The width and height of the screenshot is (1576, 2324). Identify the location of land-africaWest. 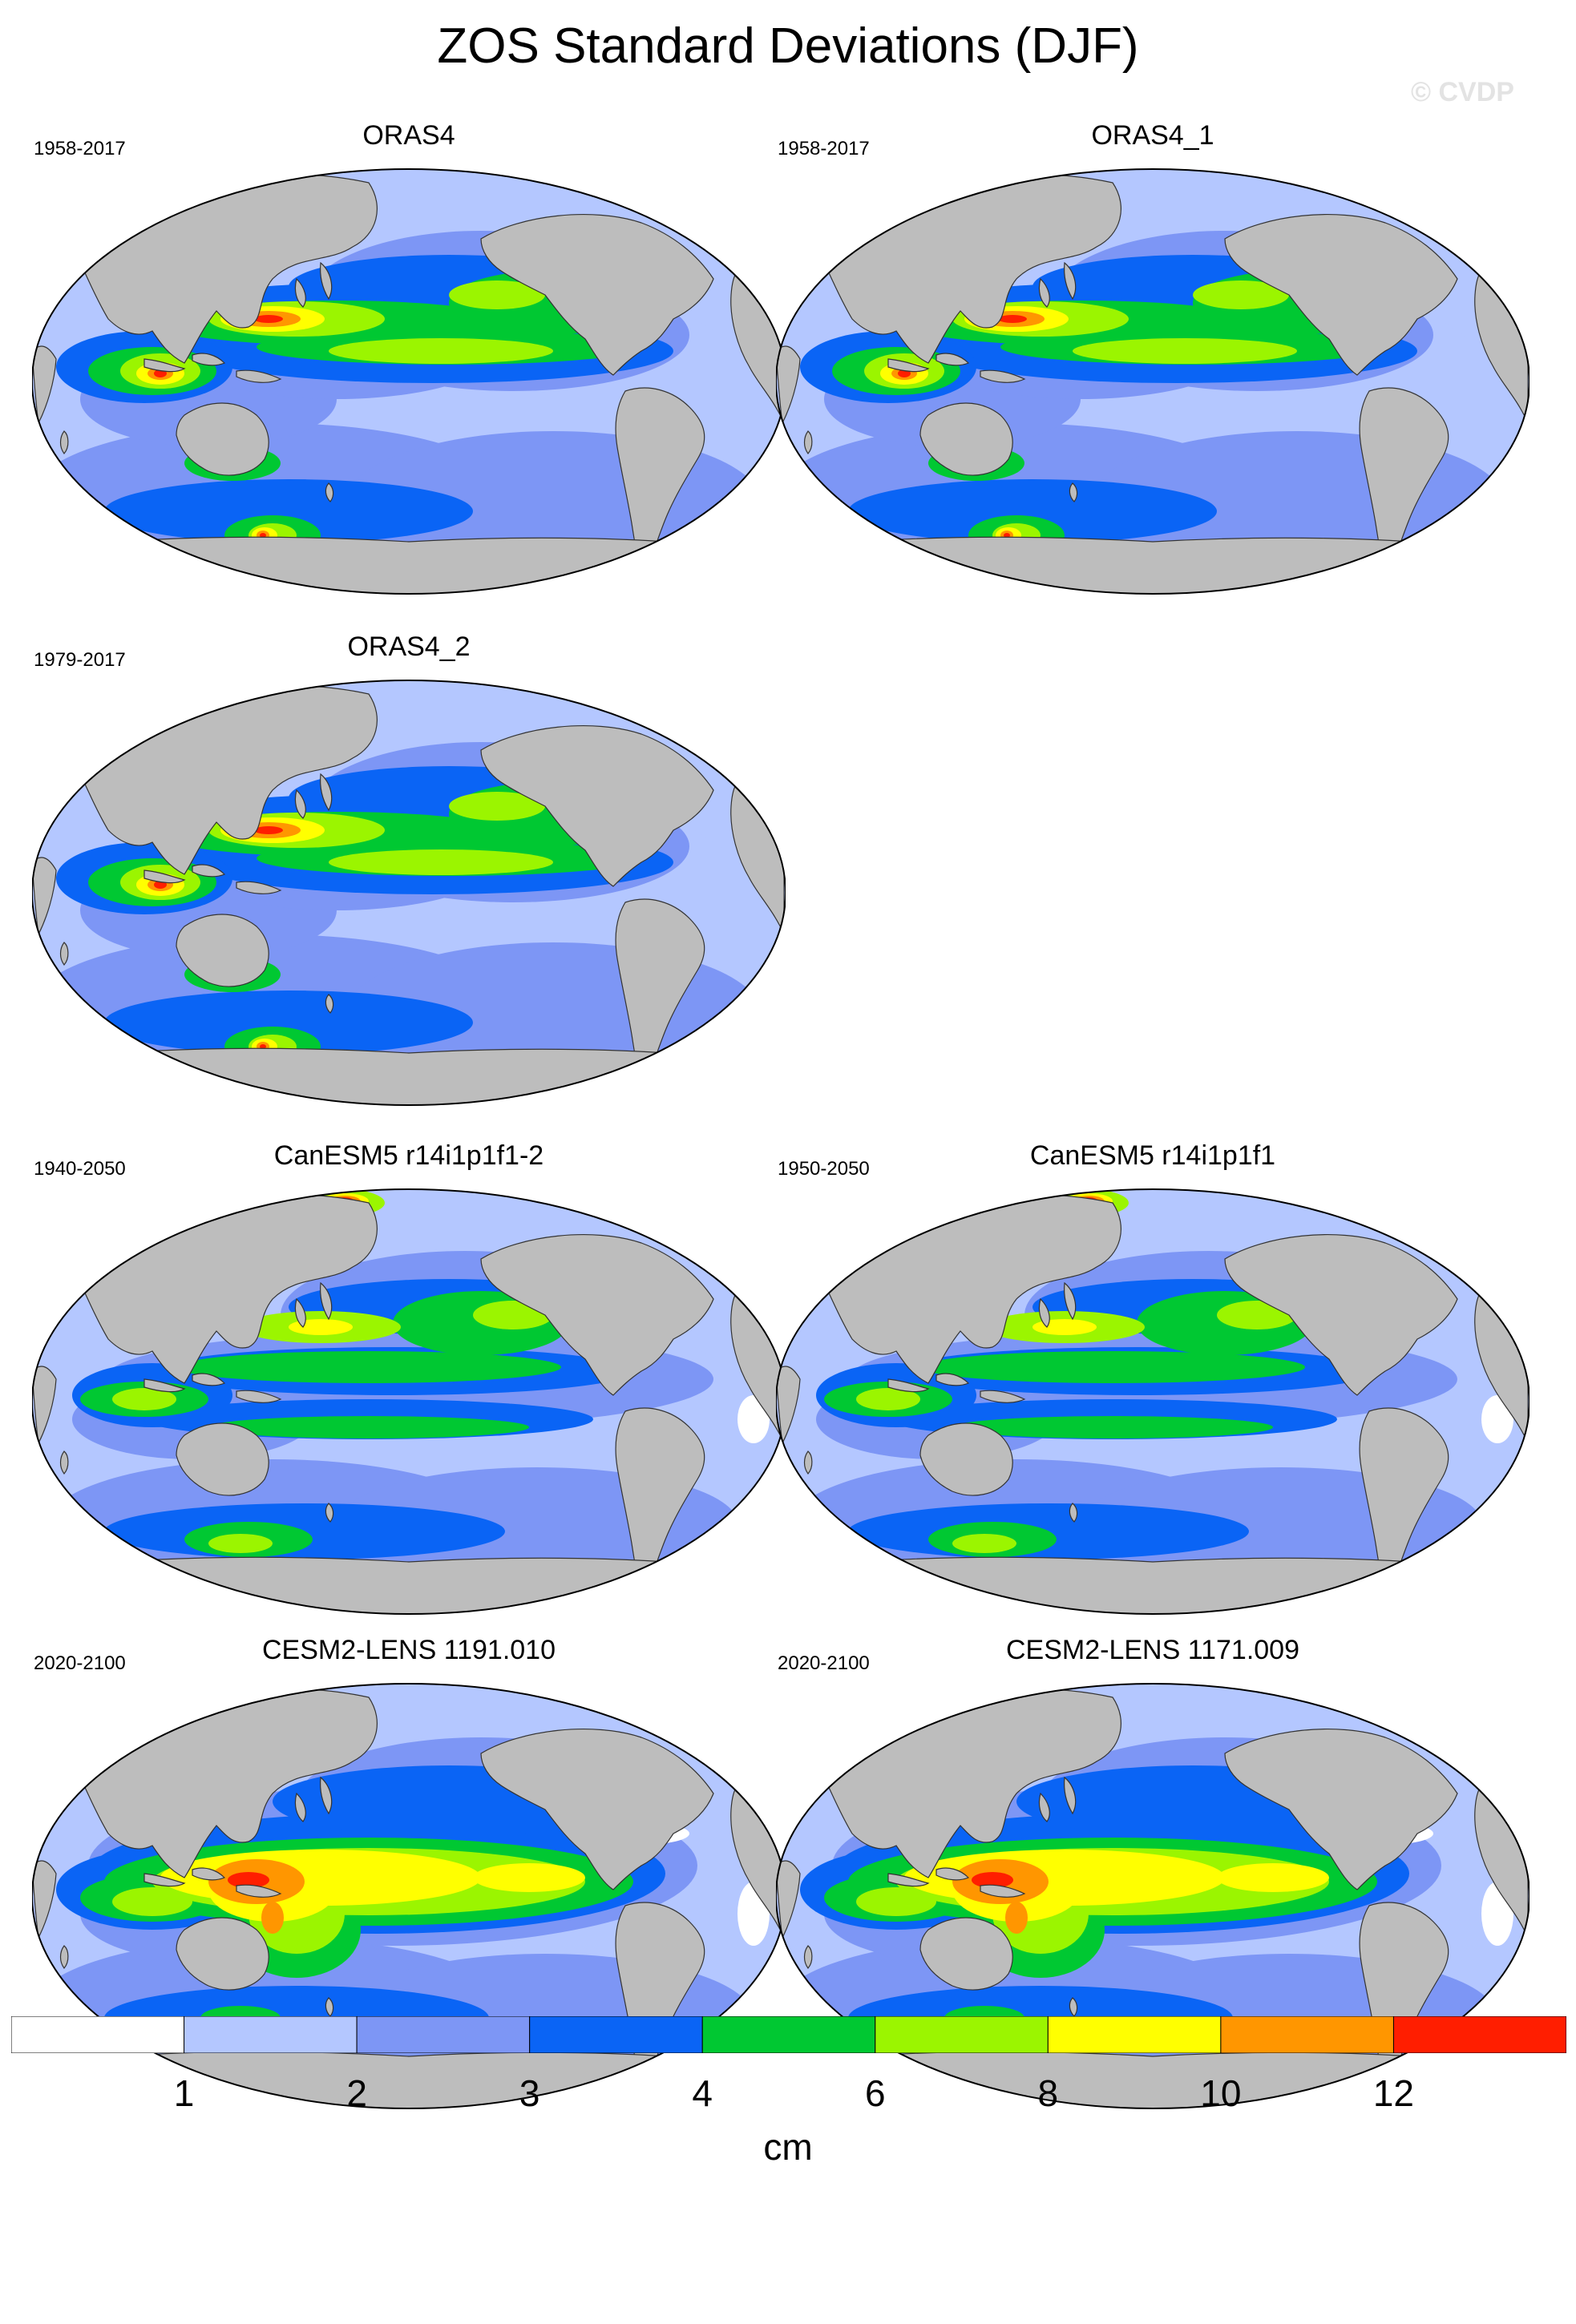
(44, 385).